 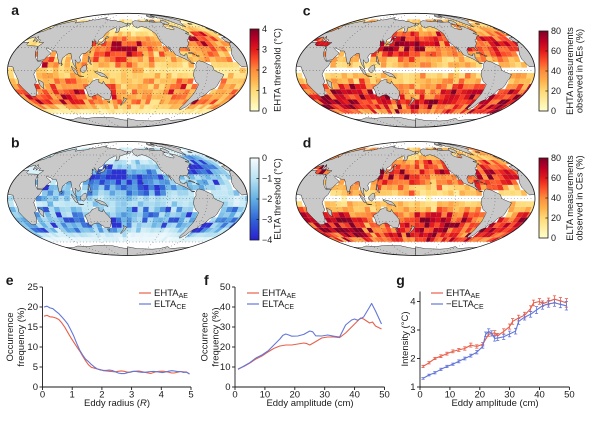 I want to click on svg-text: EHTA measurements, so click(x=570, y=71).